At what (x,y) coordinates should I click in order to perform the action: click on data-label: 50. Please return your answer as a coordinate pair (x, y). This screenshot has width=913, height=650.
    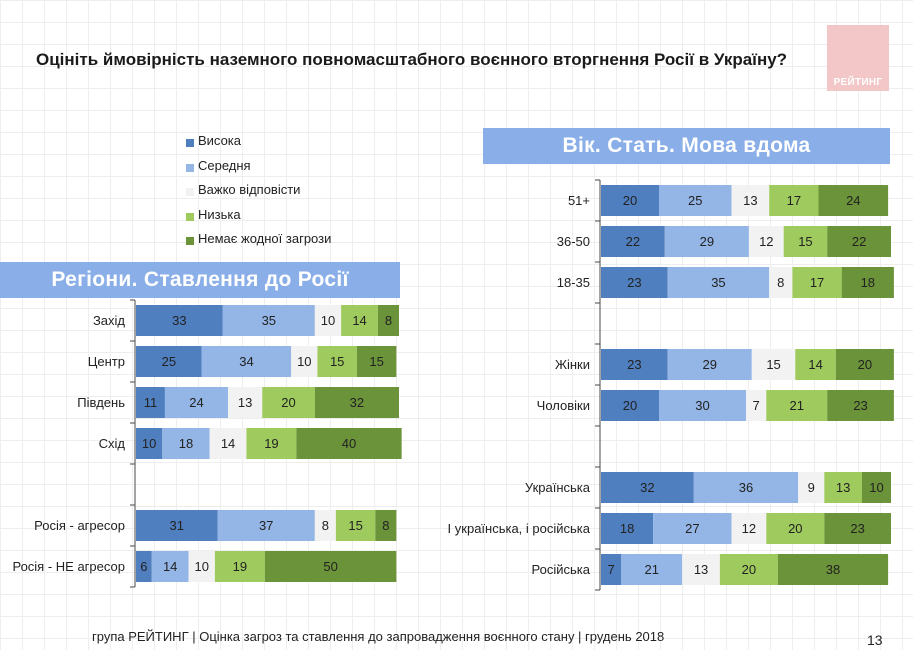
    Looking at the image, I should click on (330, 566).